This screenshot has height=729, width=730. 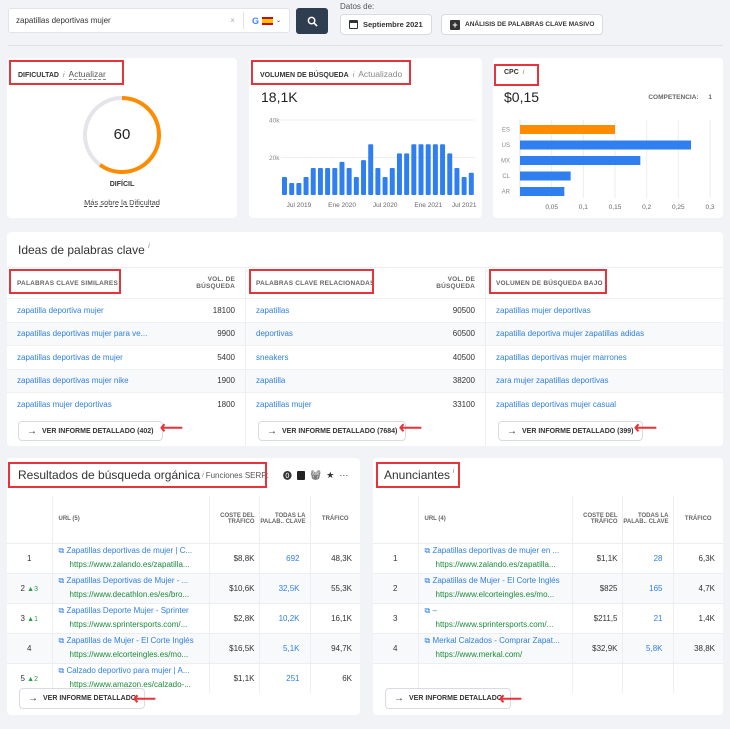 I want to click on update-link: Actualizar, so click(x=87, y=74).